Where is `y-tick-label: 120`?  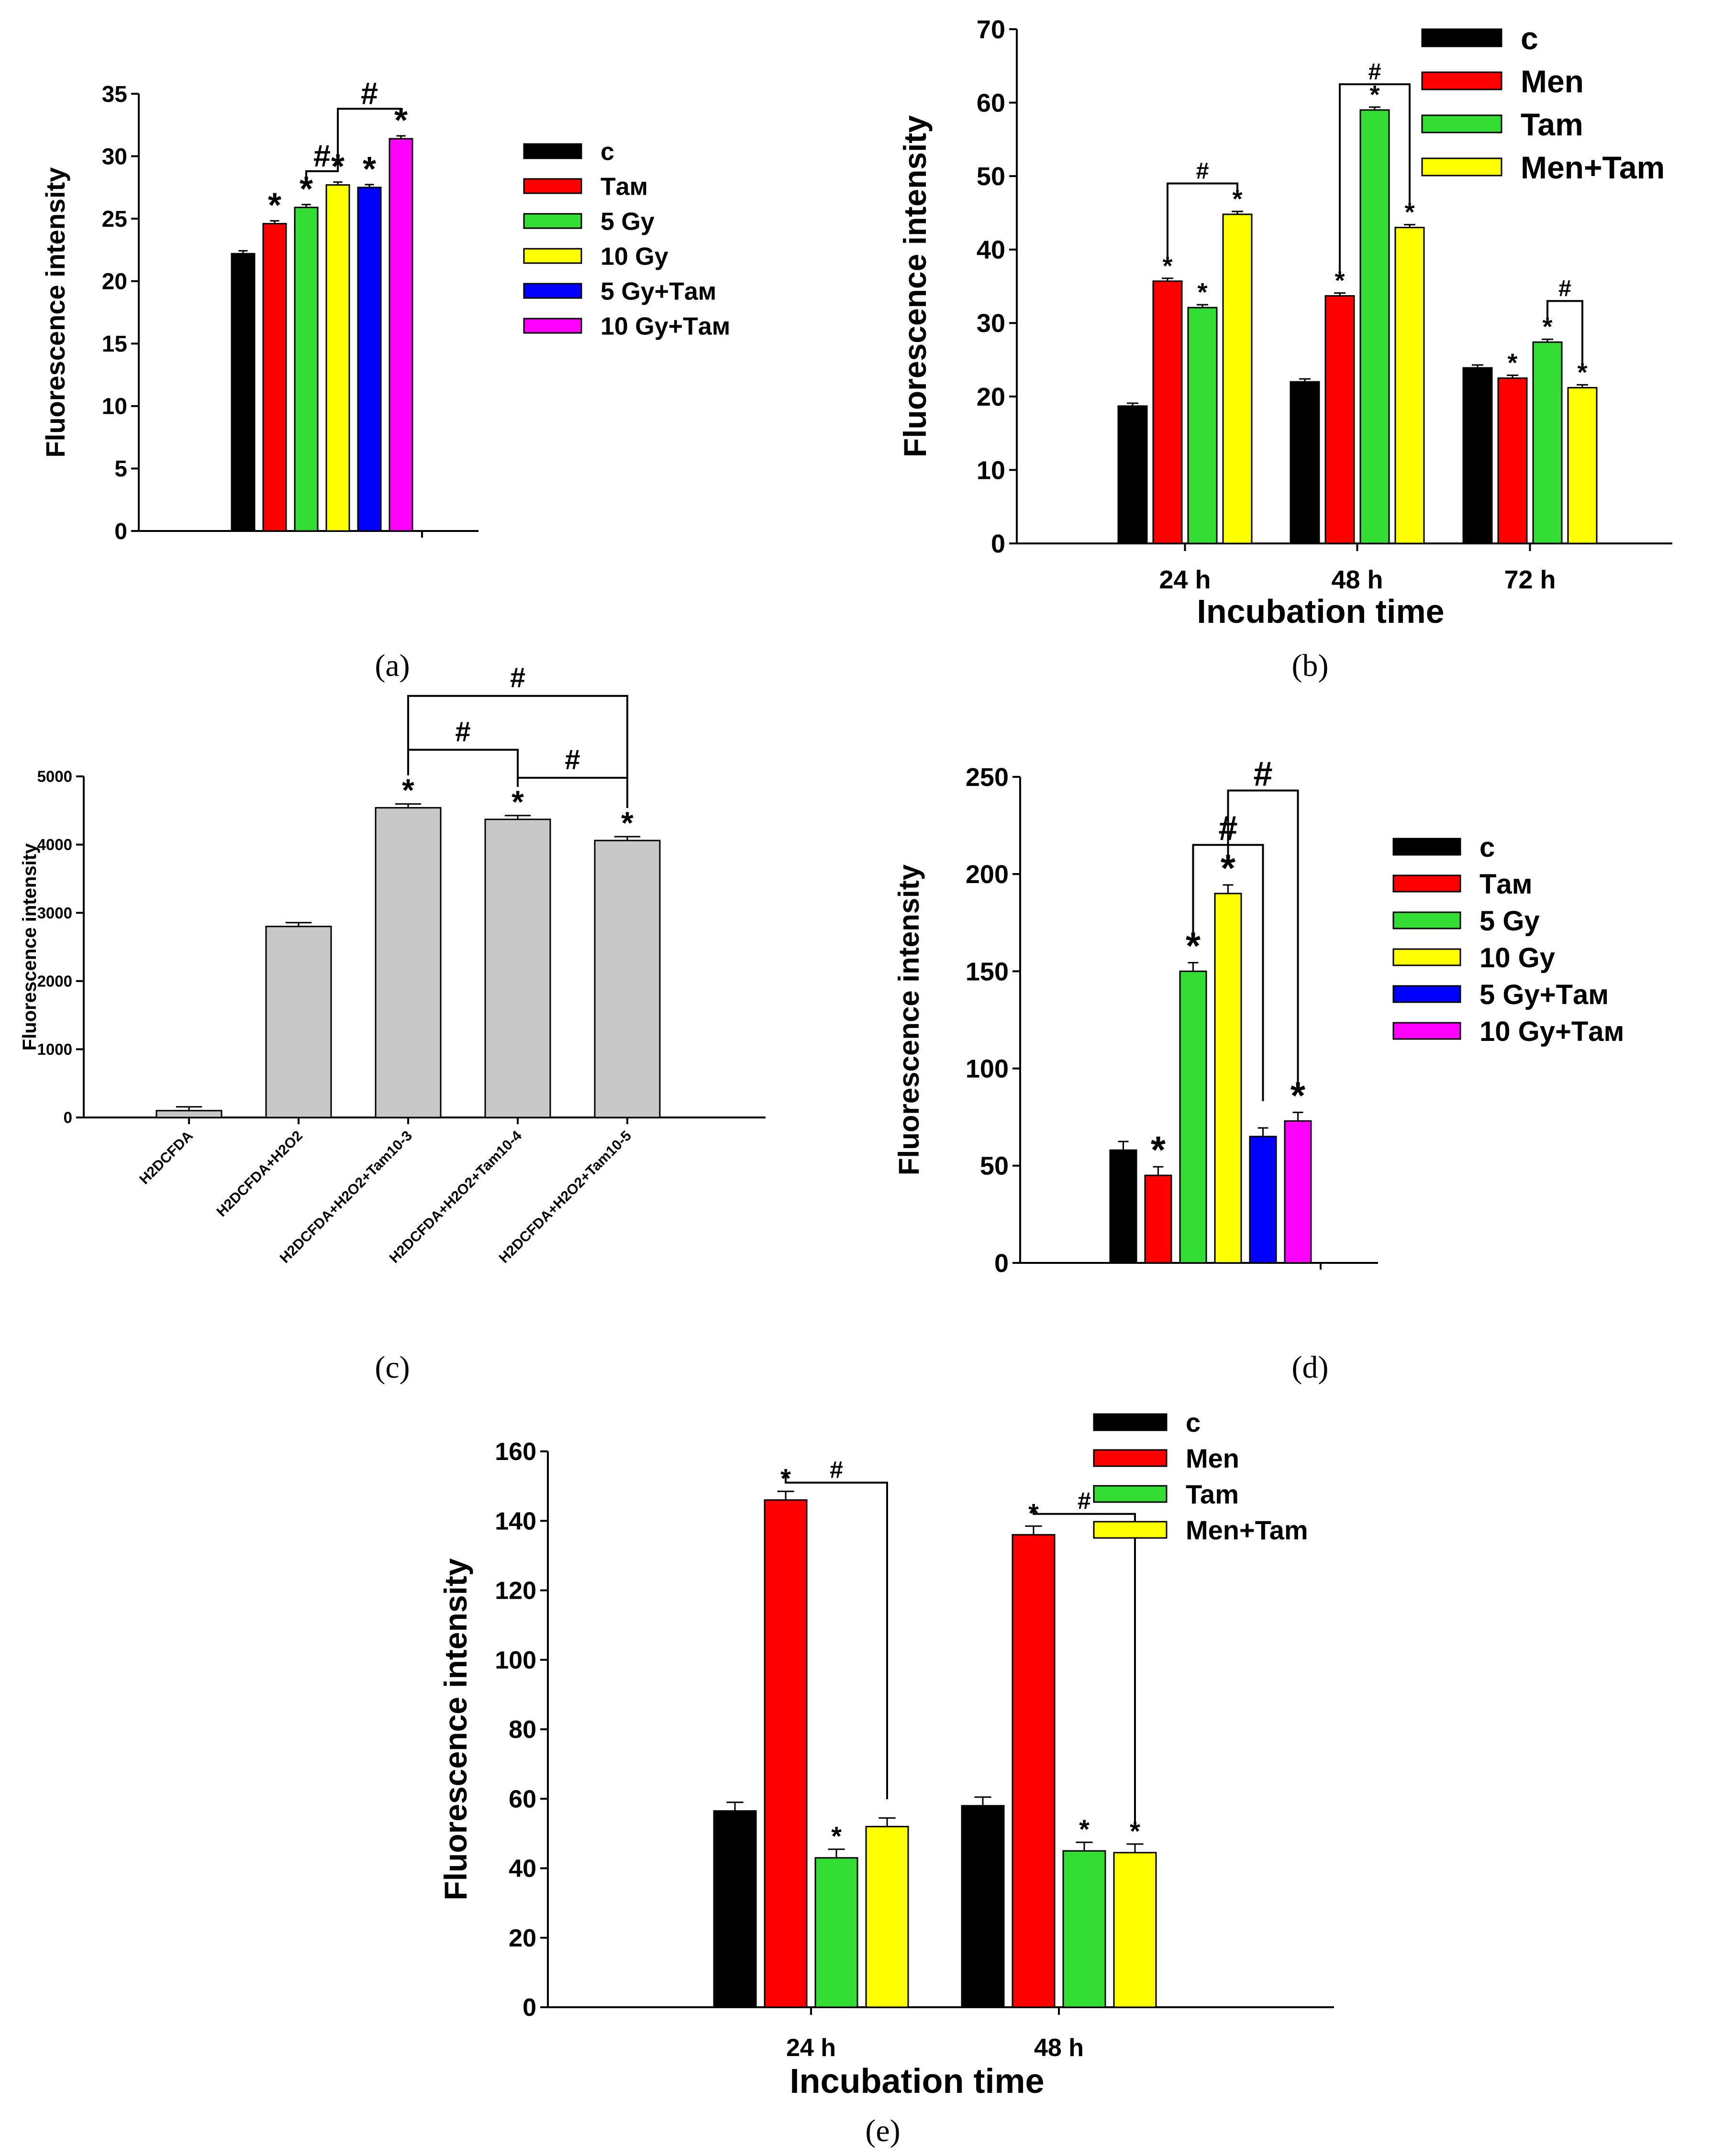
y-tick-label: 120 is located at coordinates (515, 1591).